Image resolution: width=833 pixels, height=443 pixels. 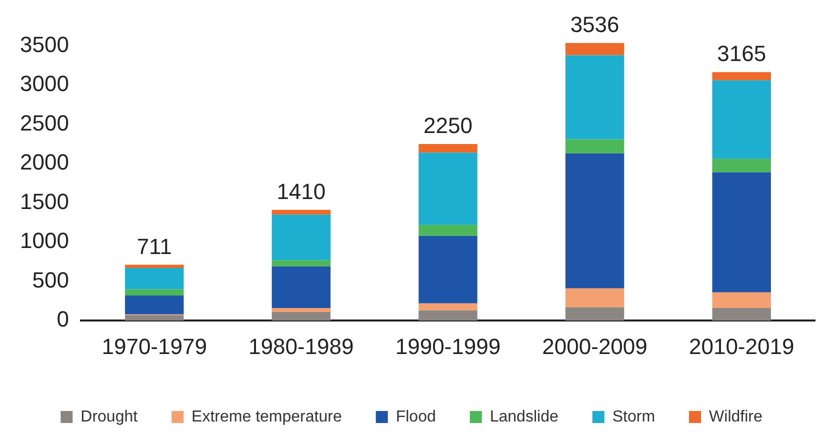 What do you see at coordinates (154, 246) in the screenshot?
I see `total-label: 711` at bounding box center [154, 246].